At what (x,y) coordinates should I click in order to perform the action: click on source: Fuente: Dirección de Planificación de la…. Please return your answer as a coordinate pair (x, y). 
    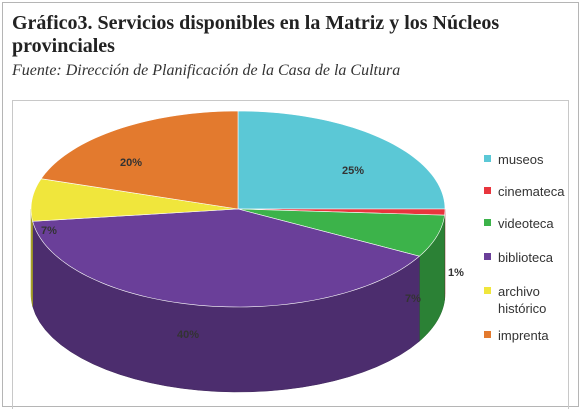
    Looking at the image, I should click on (206, 70).